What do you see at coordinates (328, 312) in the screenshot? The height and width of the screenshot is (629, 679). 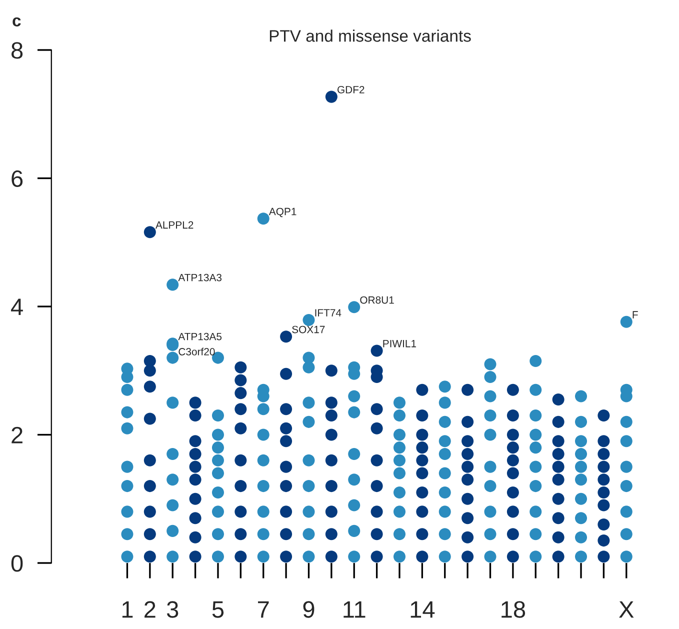 I see `data-label: IFT74` at bounding box center [328, 312].